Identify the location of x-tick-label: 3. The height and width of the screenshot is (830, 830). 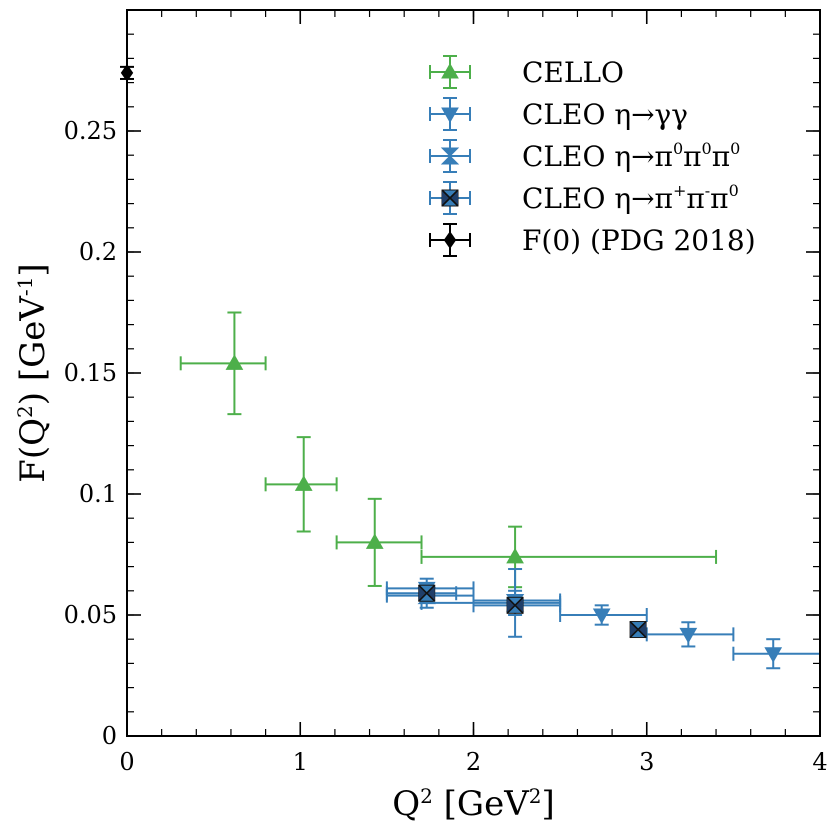
(646, 762).